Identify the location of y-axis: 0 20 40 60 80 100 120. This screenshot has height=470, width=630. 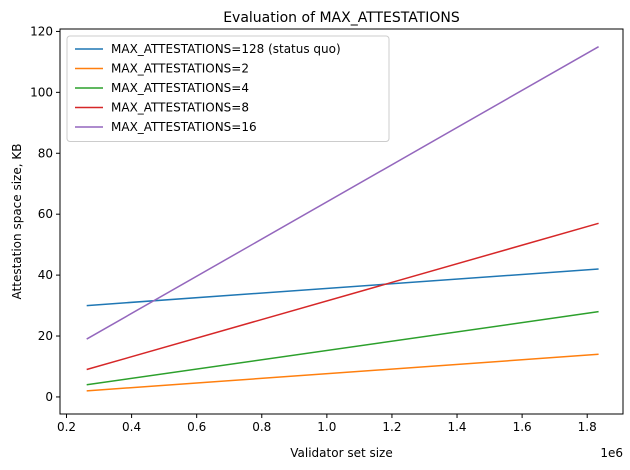
(45, 214).